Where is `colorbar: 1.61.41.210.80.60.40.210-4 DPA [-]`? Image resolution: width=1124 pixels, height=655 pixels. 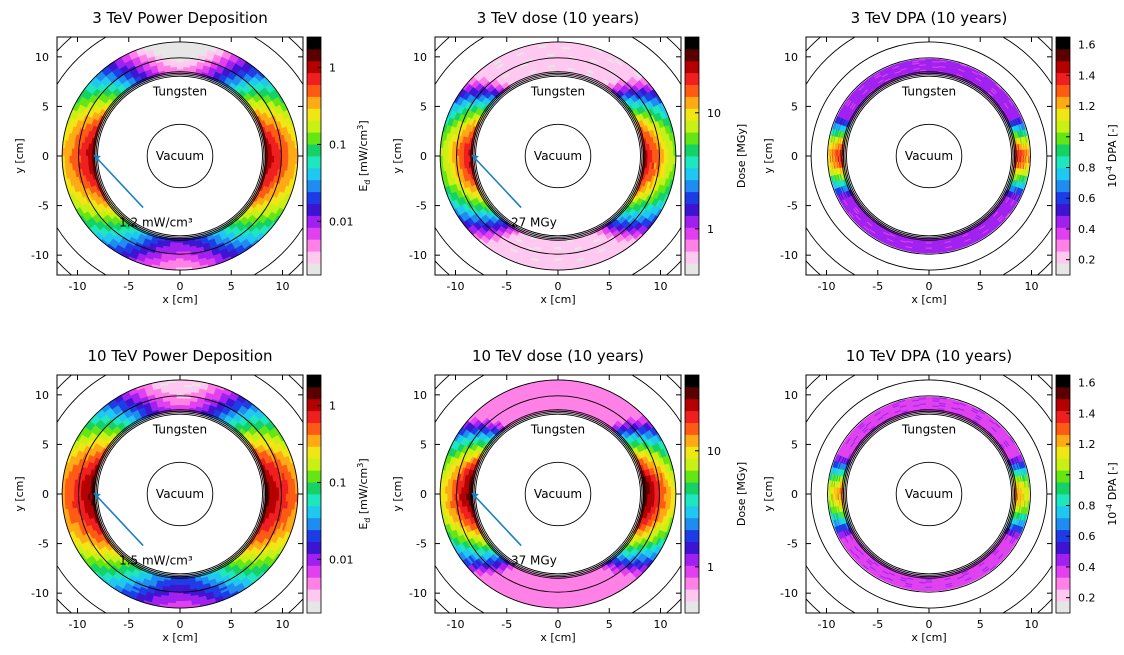 colorbar: 1.61.41.210.80.60.40.210-4 DPA [-] is located at coordinates (1087, 156).